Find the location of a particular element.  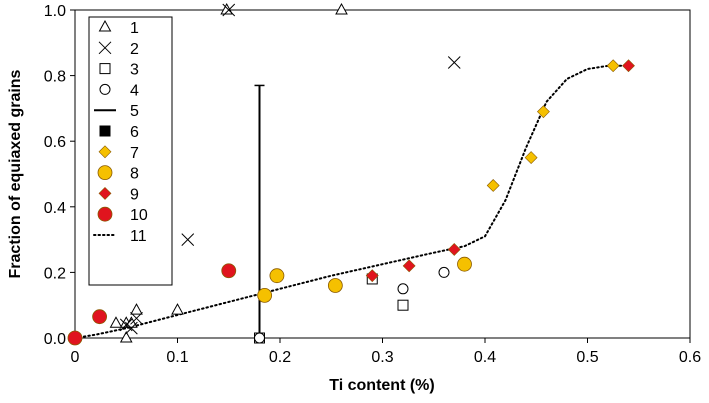

x-axis-title: Ti content (%) is located at coordinates (381, 385).